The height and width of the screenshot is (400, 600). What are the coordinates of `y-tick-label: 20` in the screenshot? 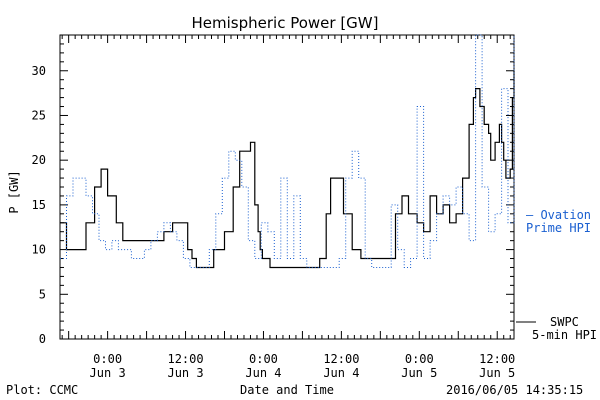 It's located at (39, 160).